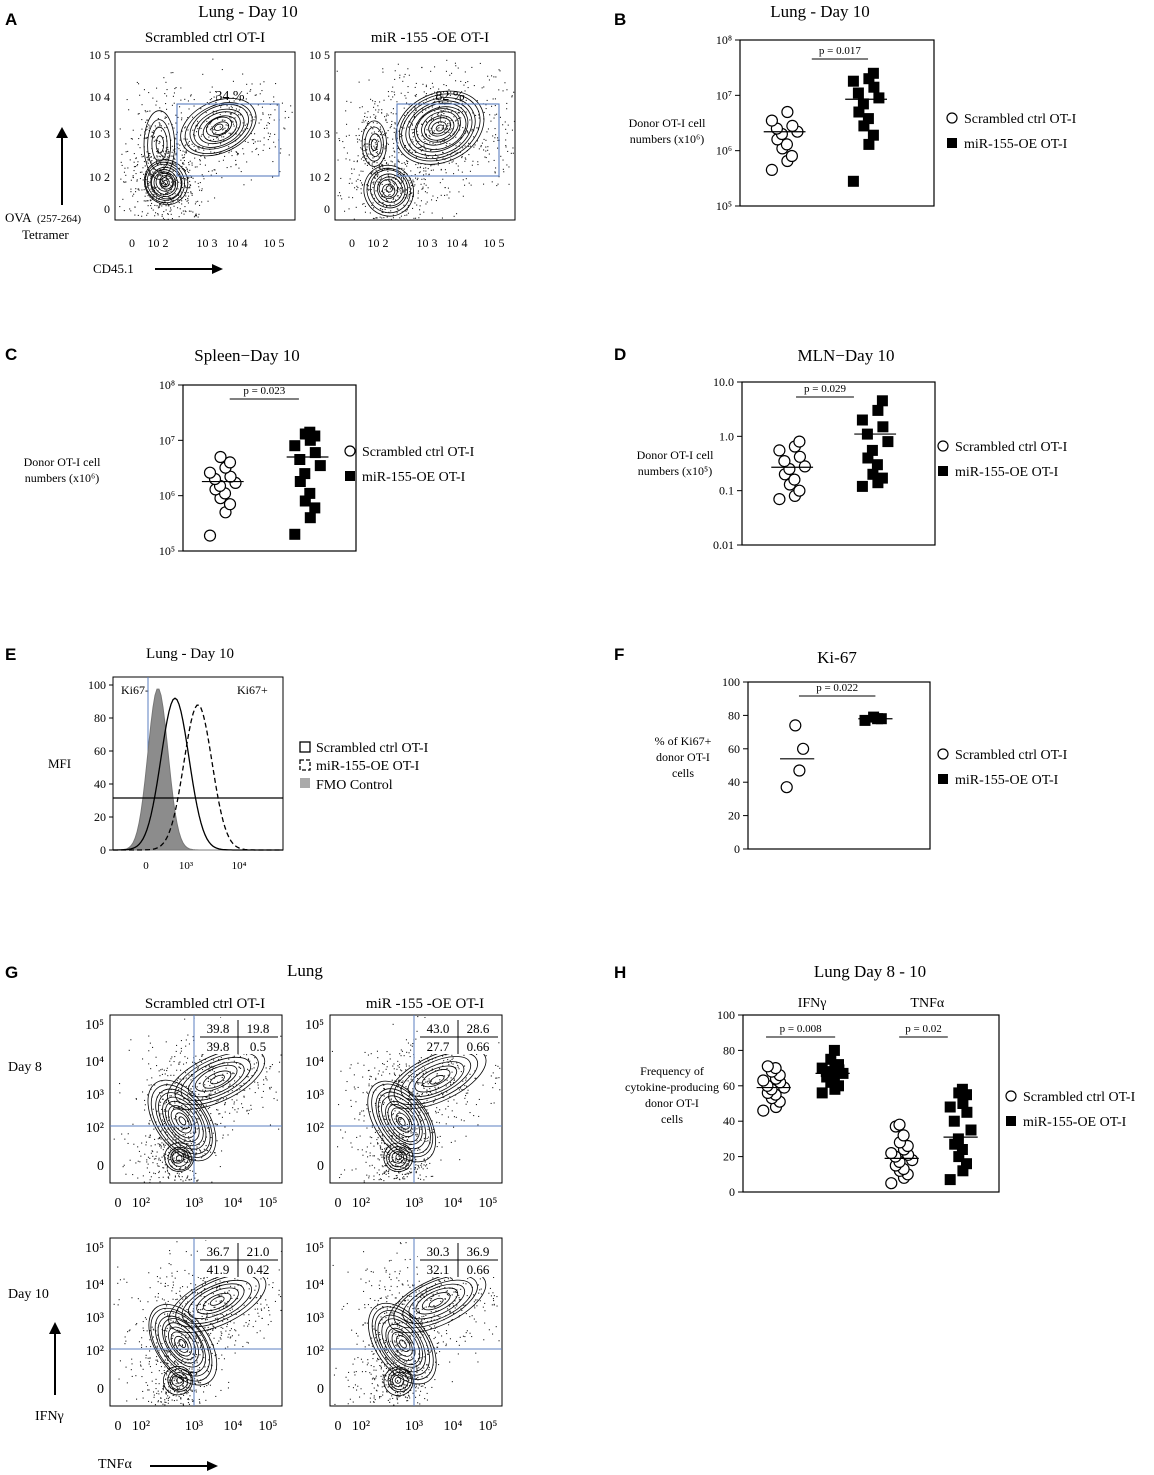 This screenshot has height=1475, width=1154. I want to click on panel-g-y-tick: 10⁴, so click(94, 1062).